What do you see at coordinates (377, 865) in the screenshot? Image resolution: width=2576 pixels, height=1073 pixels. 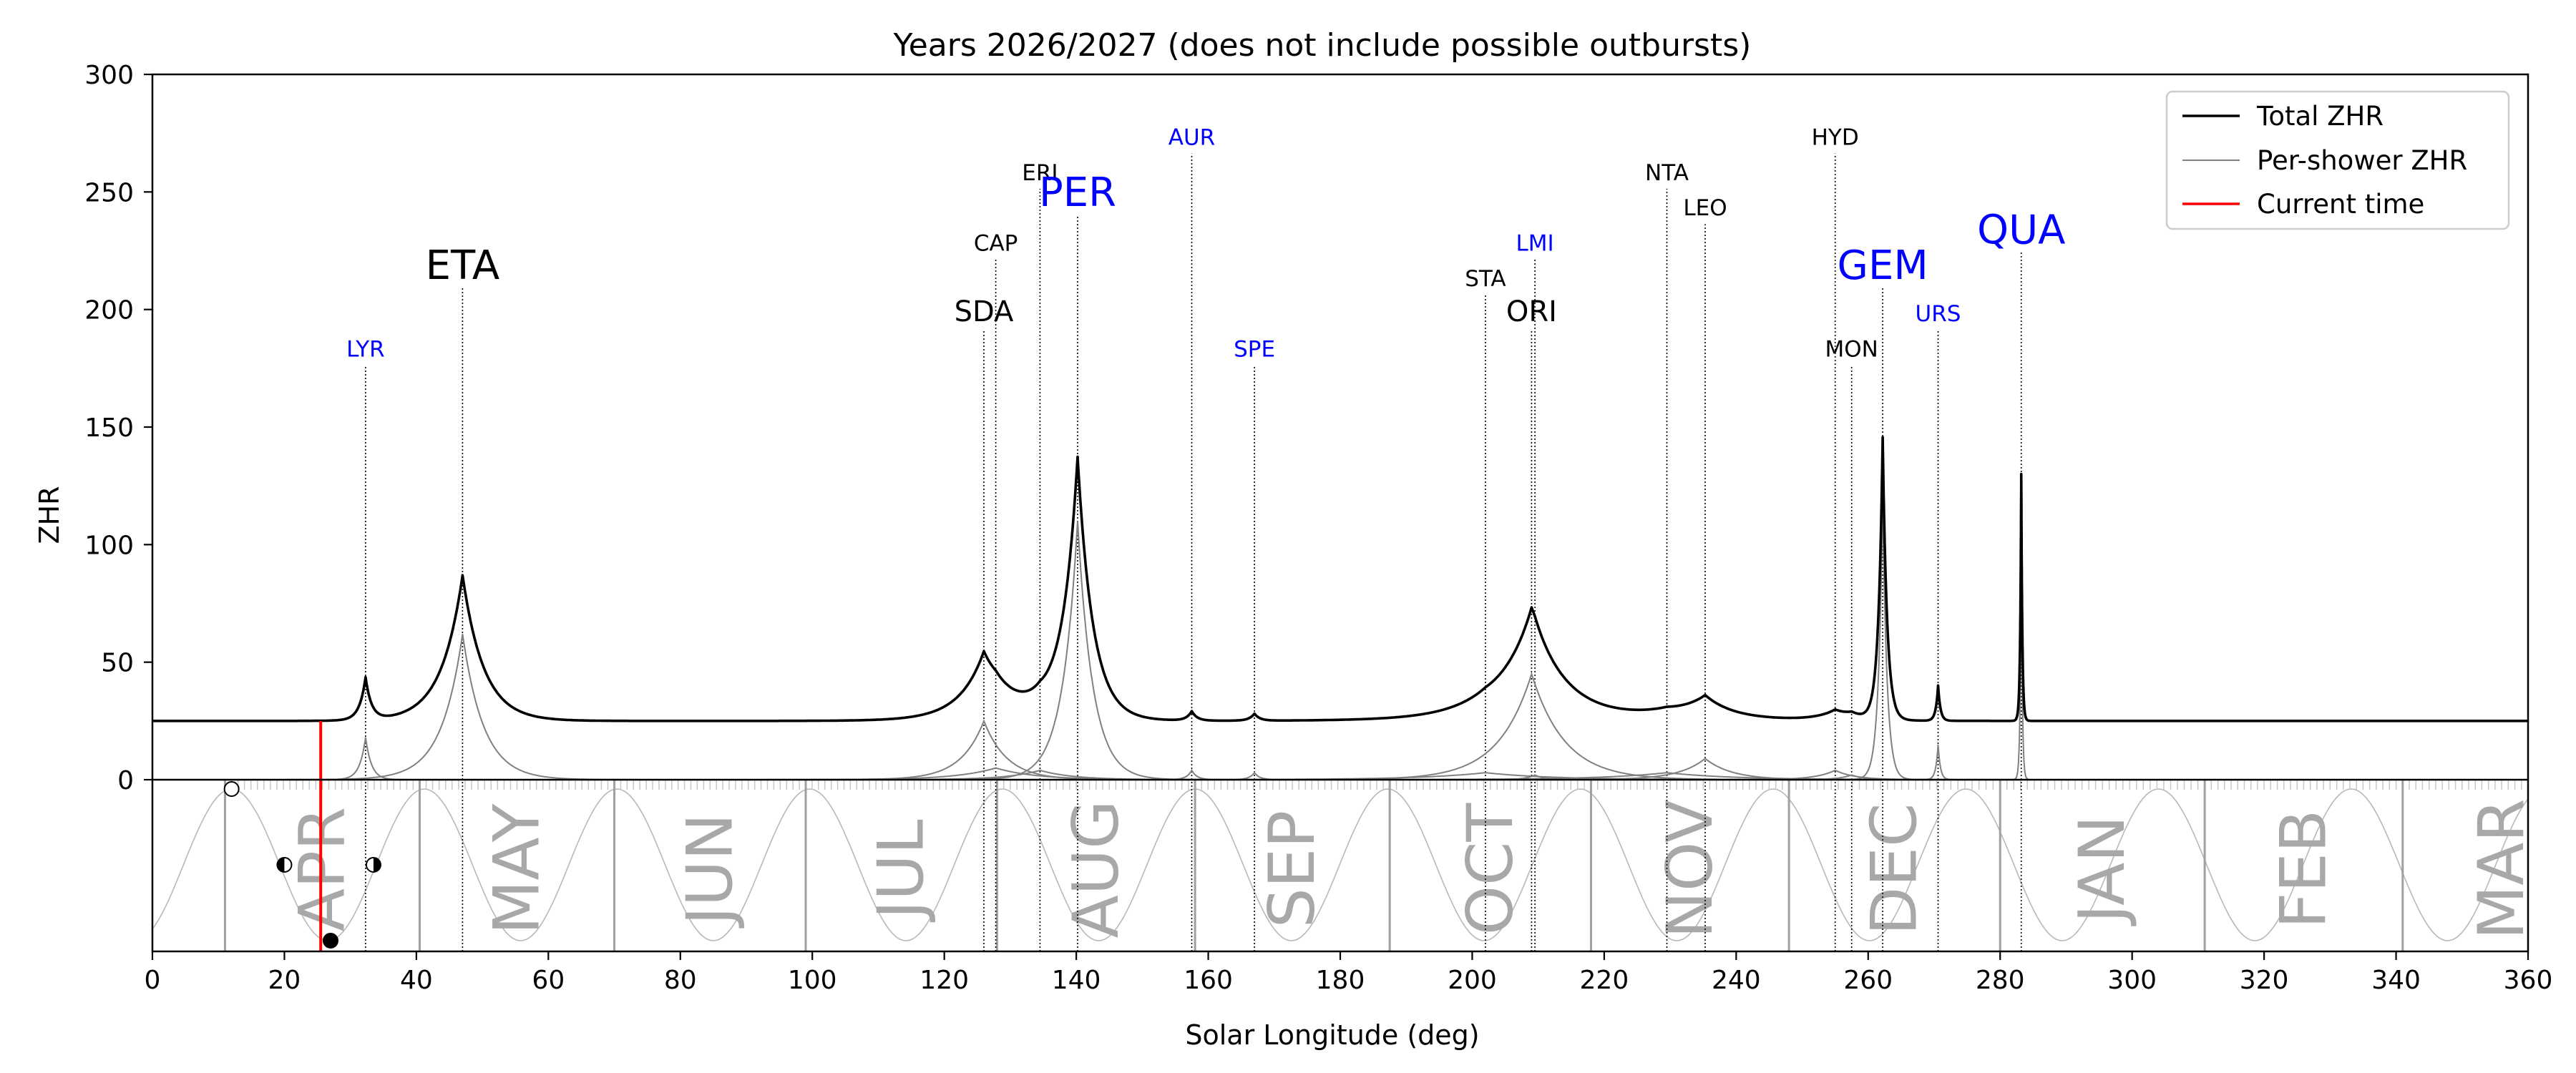 I see `moon-phase-first-quarter-shade` at bounding box center [377, 865].